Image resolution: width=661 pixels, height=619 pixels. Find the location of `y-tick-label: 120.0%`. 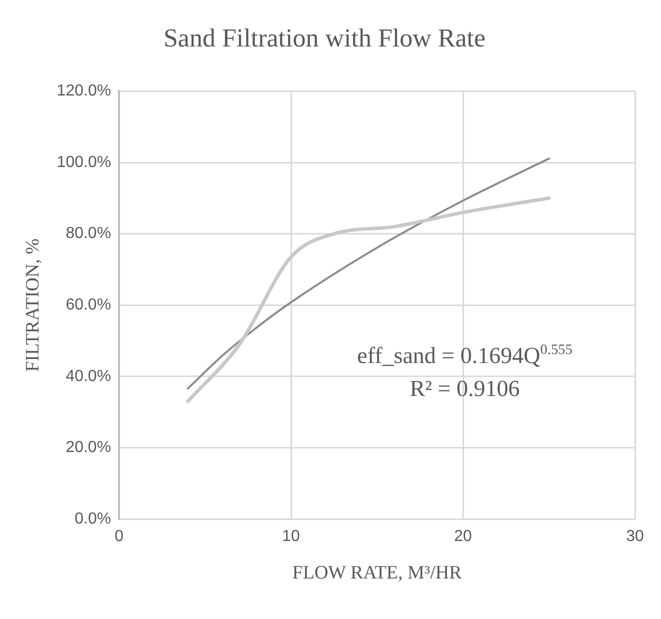

y-tick-label: 120.0% is located at coordinates (84, 91).